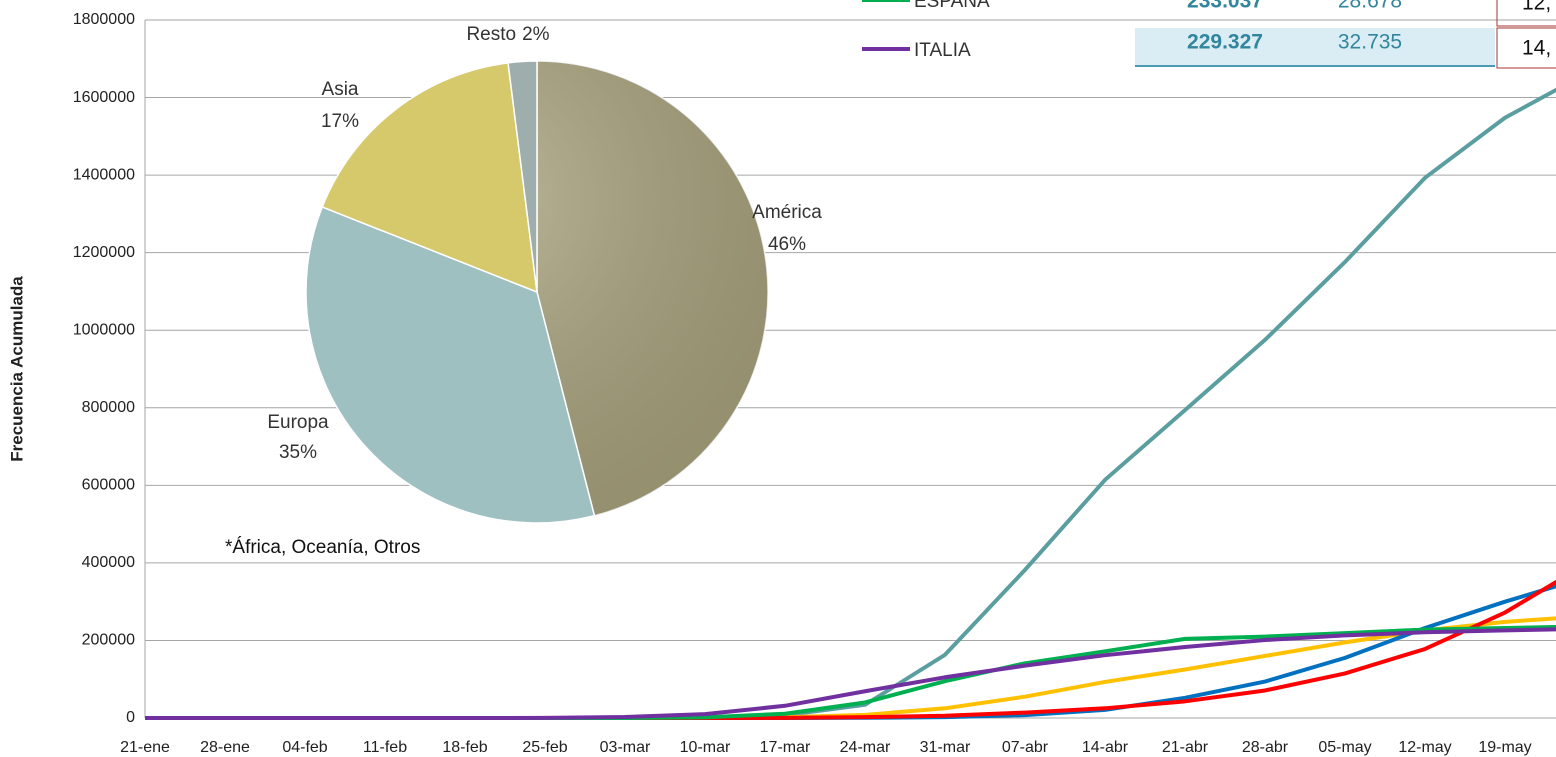 Image resolution: width=1556 pixels, height=757 pixels. What do you see at coordinates (1225, 42) in the screenshot?
I see `table-cell-text: 229.327` at bounding box center [1225, 42].